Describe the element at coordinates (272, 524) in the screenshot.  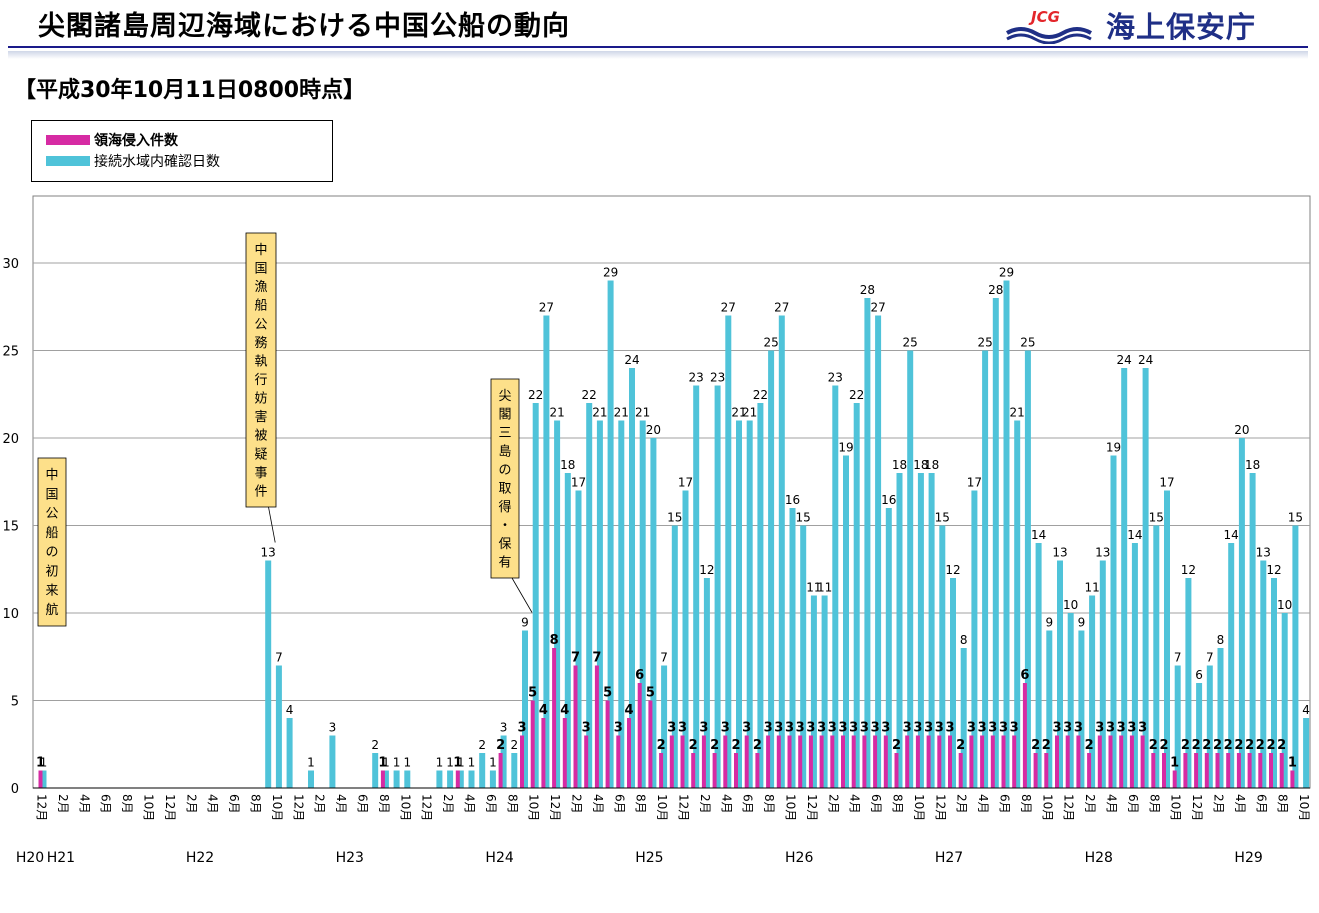
I see `annotation-pointer` at that location.